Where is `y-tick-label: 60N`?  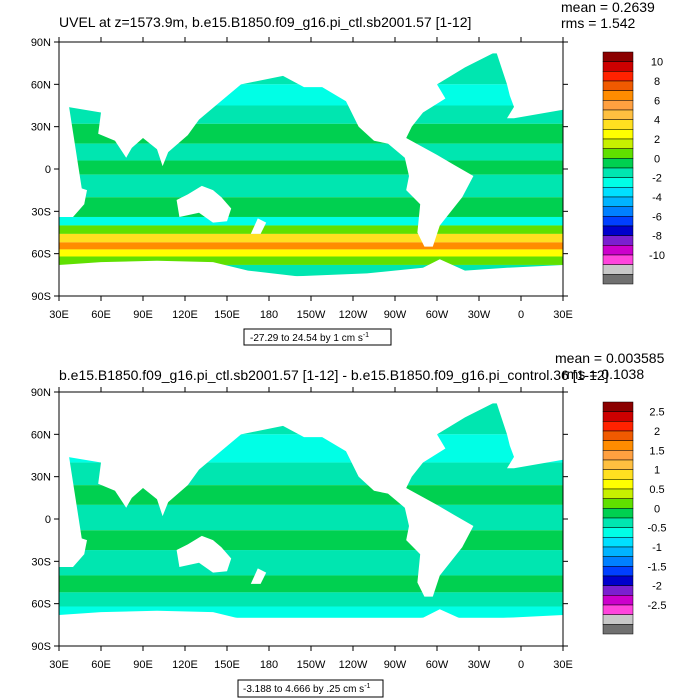
y-tick-label: 60N is located at coordinates (41, 435).